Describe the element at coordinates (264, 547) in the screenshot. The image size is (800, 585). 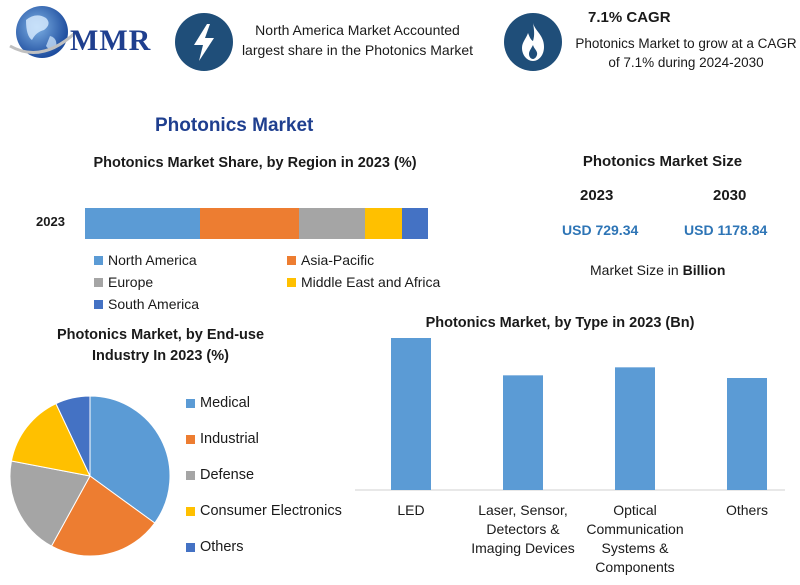
I see `legend-others: Others` at that location.